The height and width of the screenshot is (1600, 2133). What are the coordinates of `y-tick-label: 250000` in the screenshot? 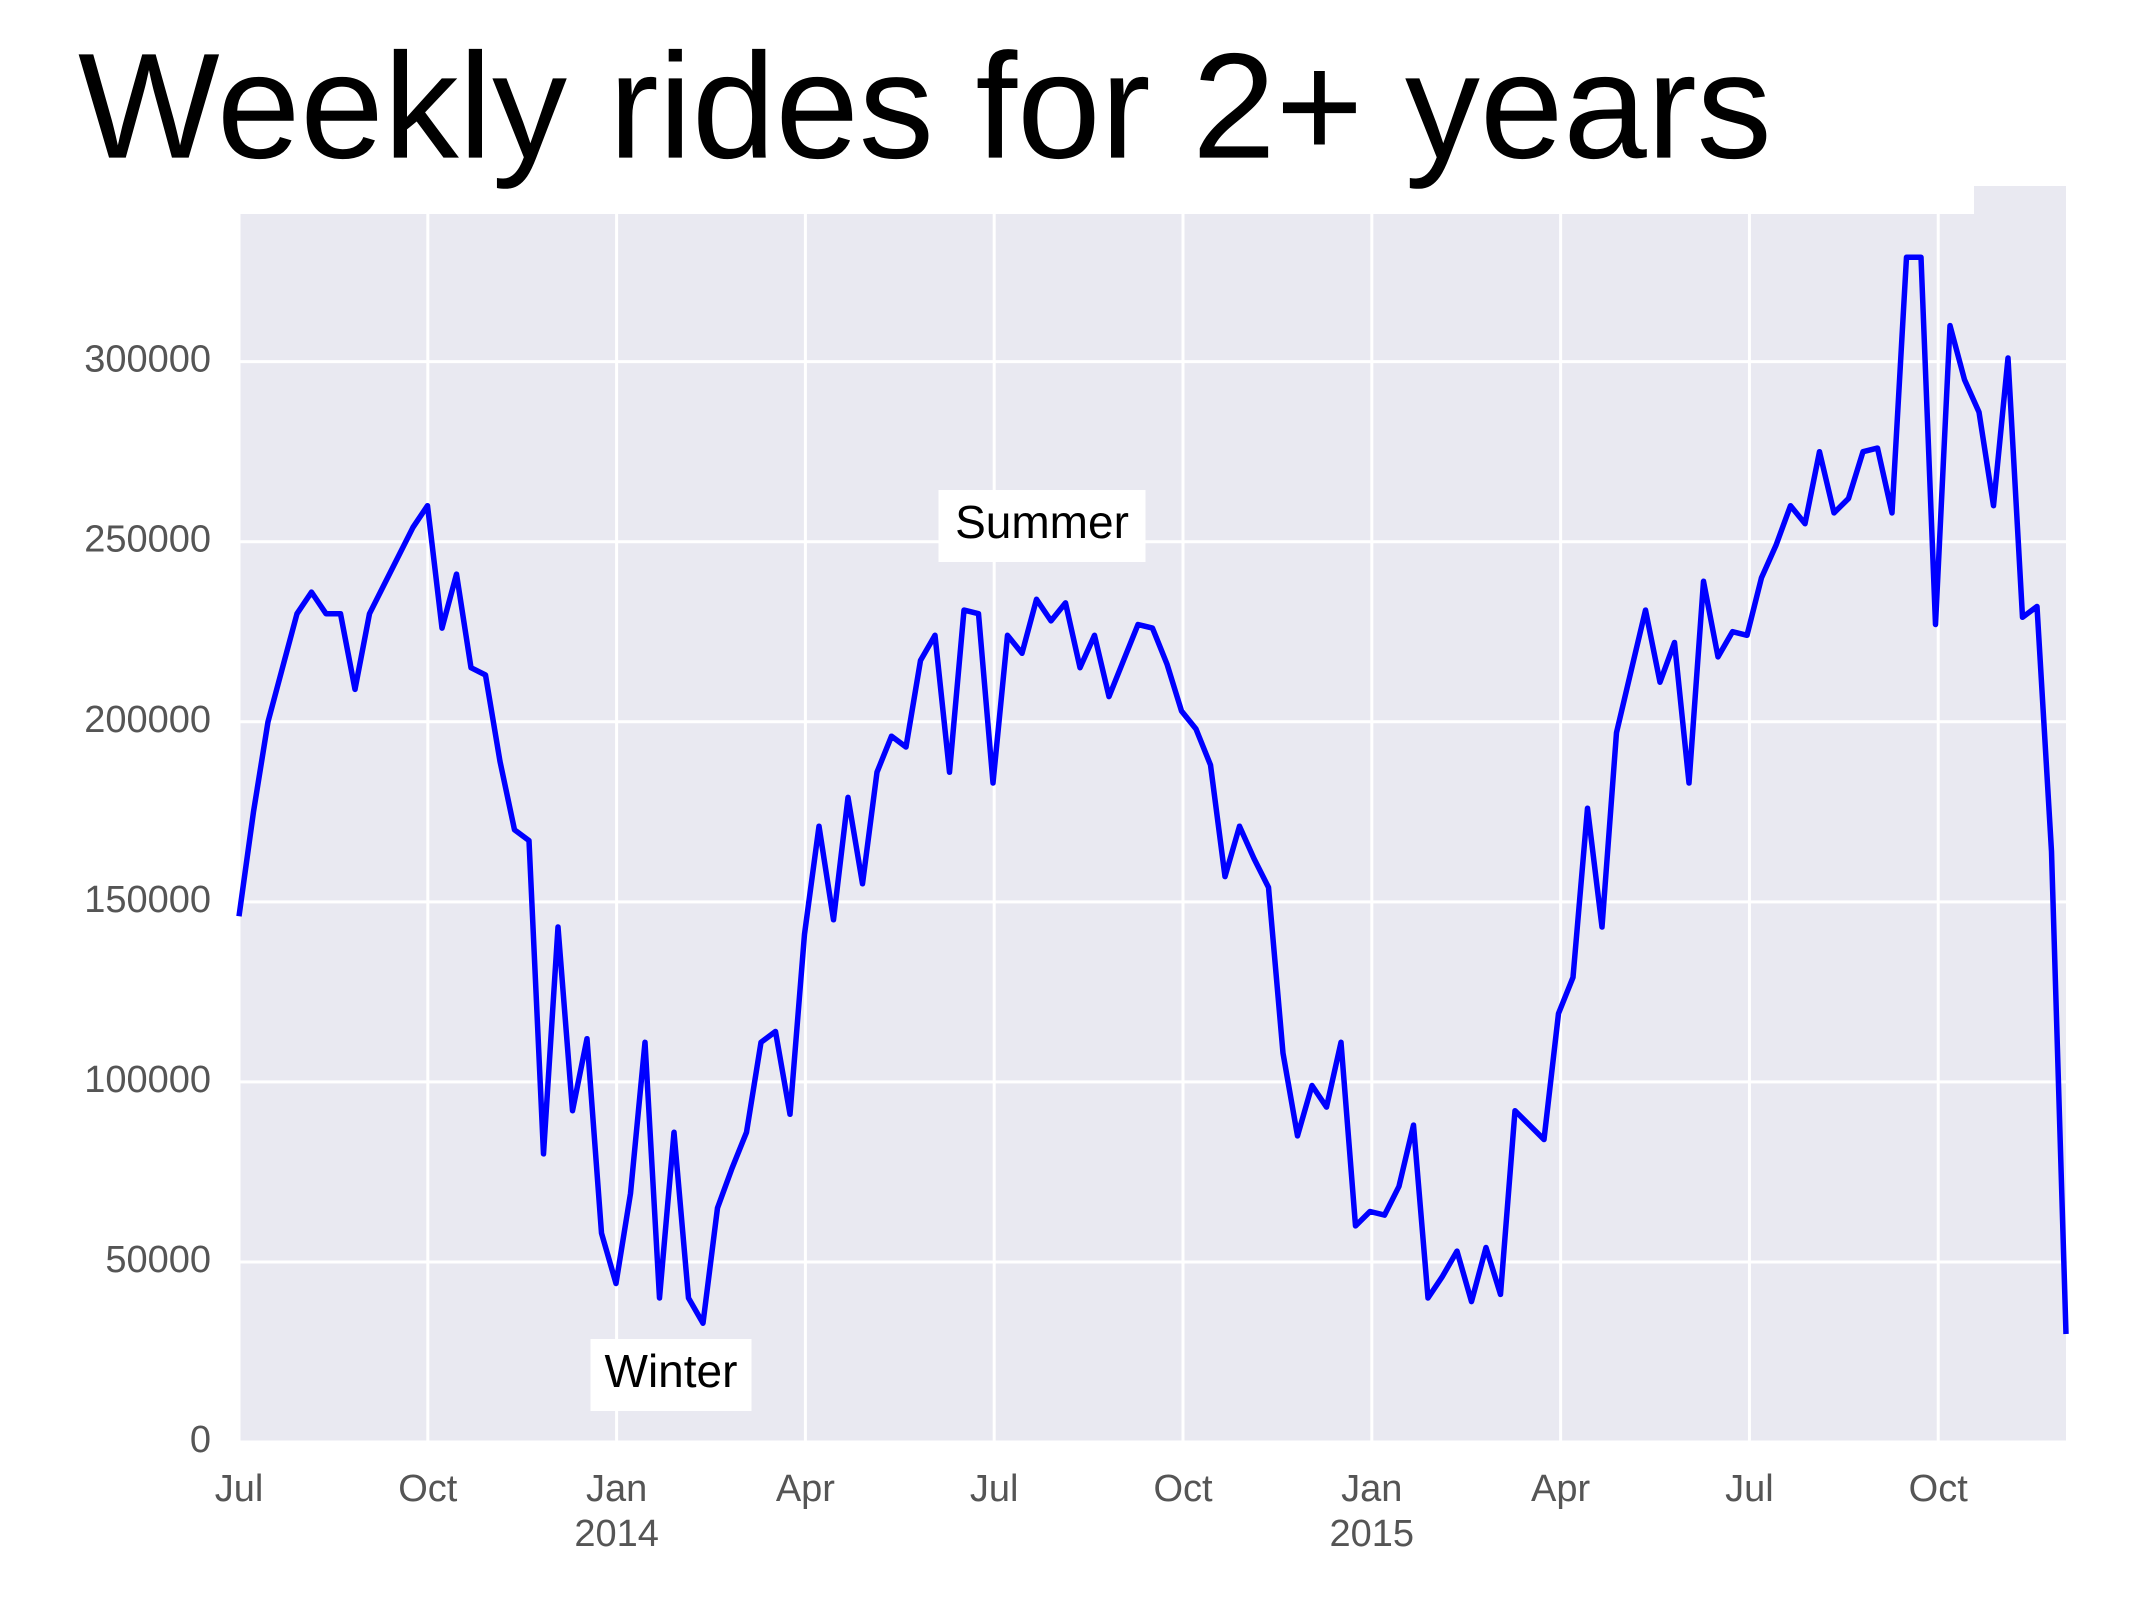 It's located at (147, 540).